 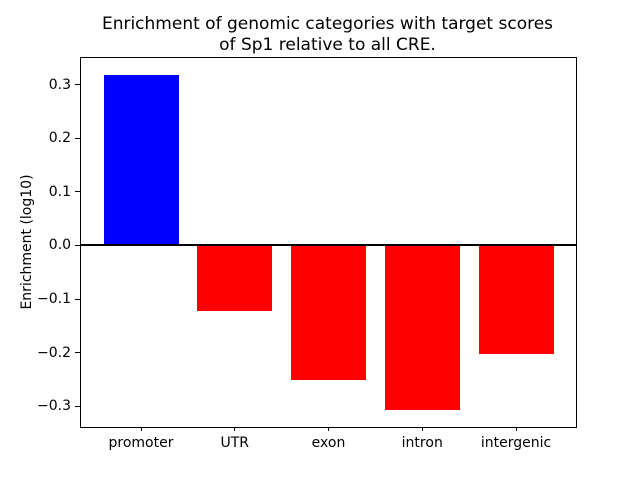 What do you see at coordinates (54, 299) in the screenshot?
I see `y-tick-label: −0.1` at bounding box center [54, 299].